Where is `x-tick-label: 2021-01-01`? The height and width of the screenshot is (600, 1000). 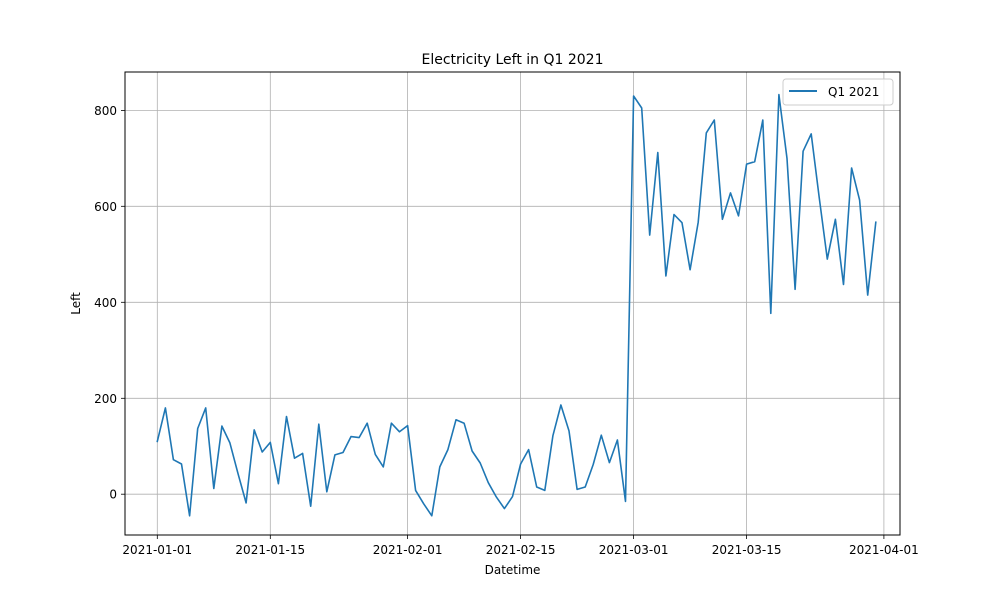 x-tick-label: 2021-01-01 is located at coordinates (157, 550).